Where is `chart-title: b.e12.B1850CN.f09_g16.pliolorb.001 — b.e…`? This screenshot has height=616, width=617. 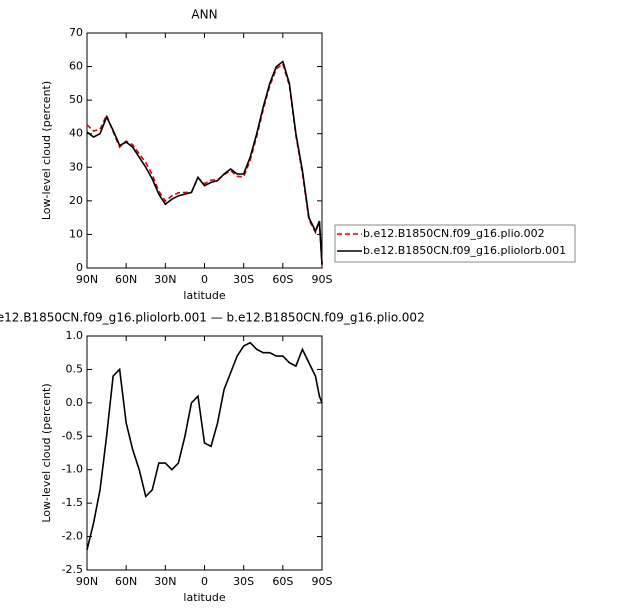 chart-title: b.e12.B1850CN.f09_g16.pliolorb.001 — b.e… is located at coordinates (212, 318).